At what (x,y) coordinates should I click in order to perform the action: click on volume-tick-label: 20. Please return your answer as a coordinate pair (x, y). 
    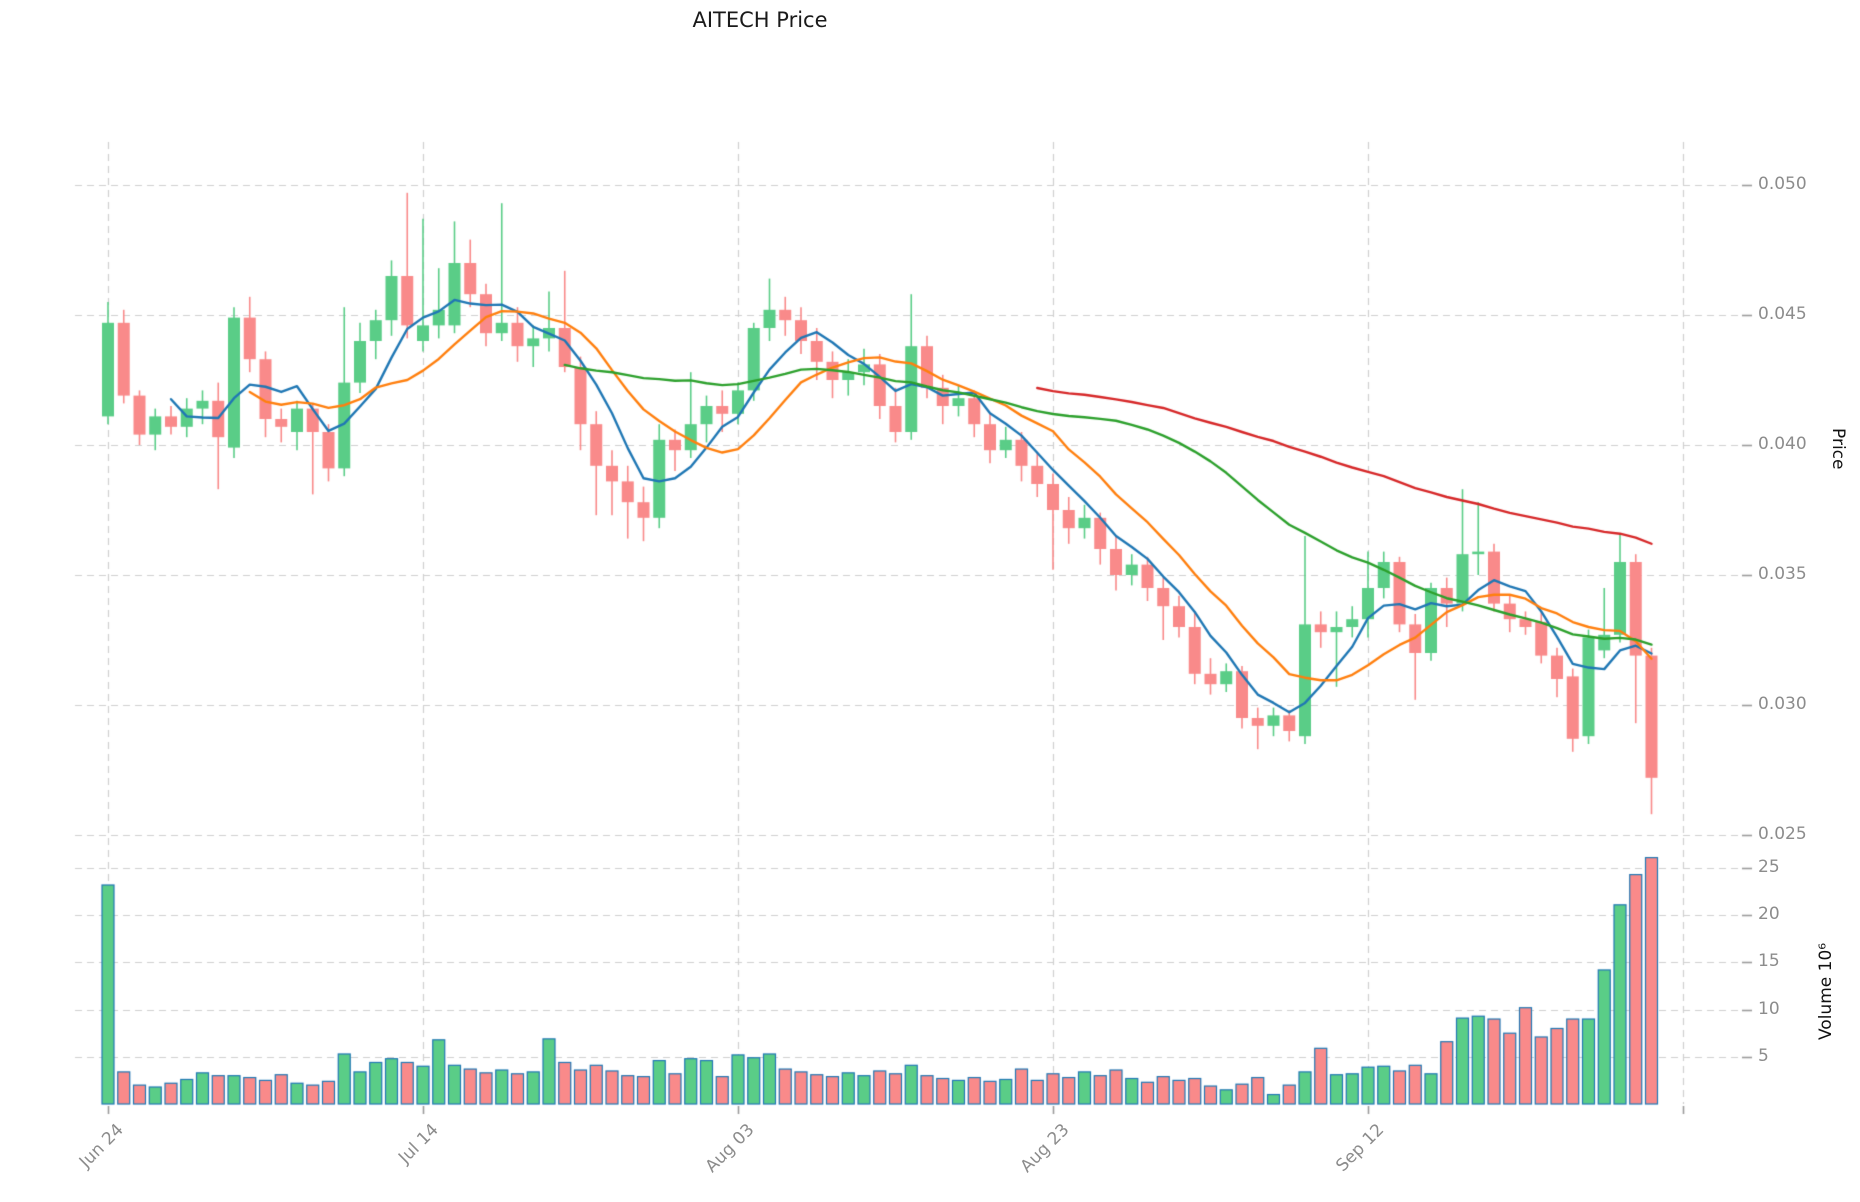
    Looking at the image, I should click on (1769, 914).